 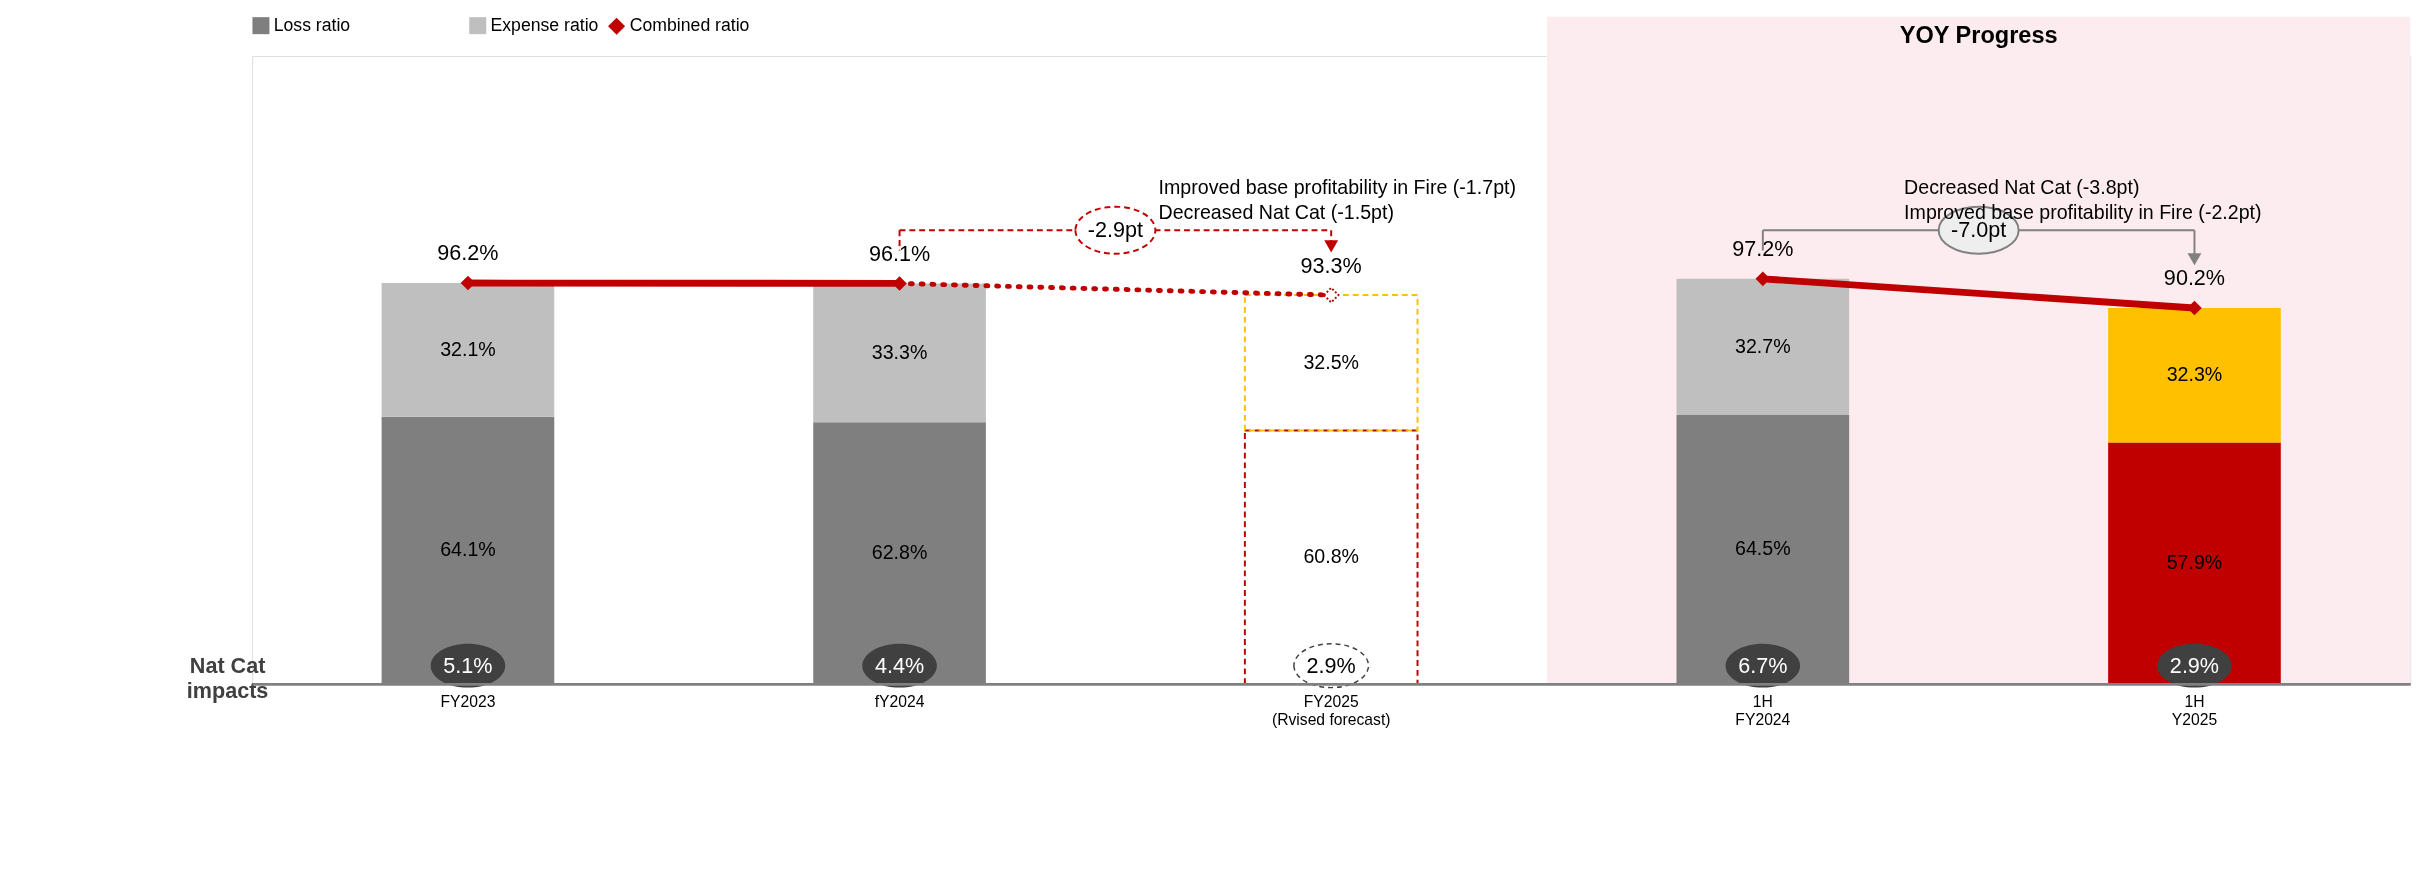 What do you see at coordinates (1331, 710) in the screenshot?
I see `x-tick-label: FY2025 (Rvised forecast)` at bounding box center [1331, 710].